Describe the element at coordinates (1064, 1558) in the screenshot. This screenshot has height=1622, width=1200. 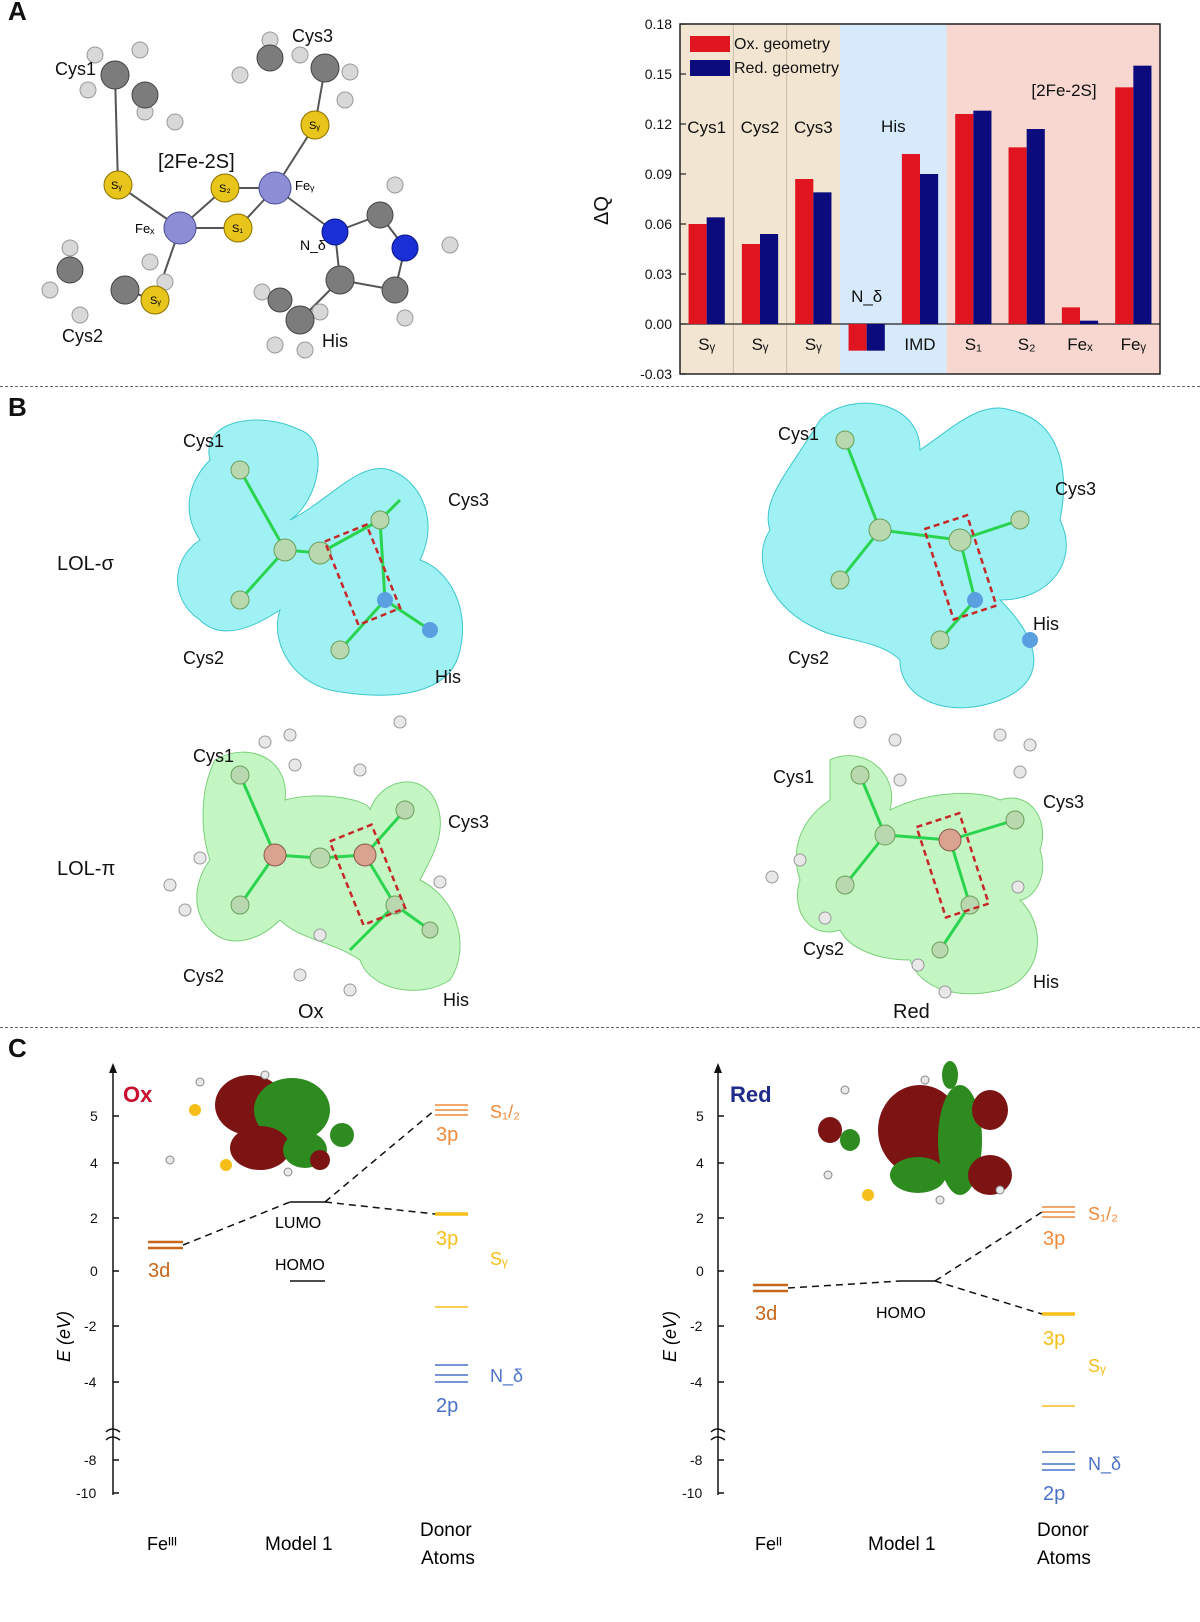
I see `red-xlabel-atoms: Atoms` at that location.